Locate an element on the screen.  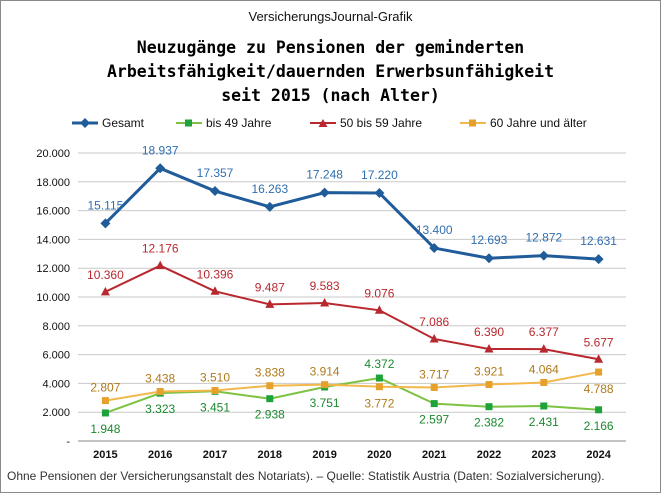
x-tick-label-2022: 2022 is located at coordinates (489, 455).